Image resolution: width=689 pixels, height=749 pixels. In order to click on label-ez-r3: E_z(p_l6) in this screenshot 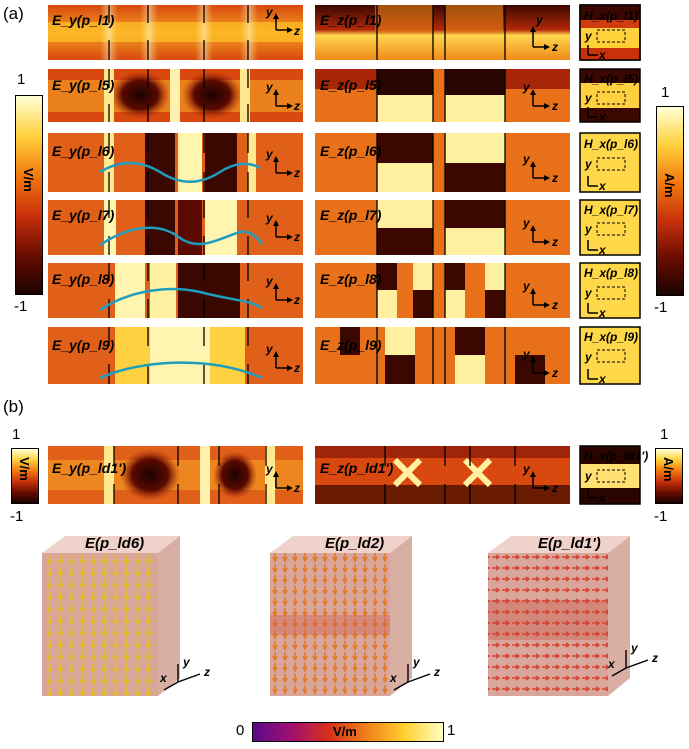, I will do `click(351, 151)`.